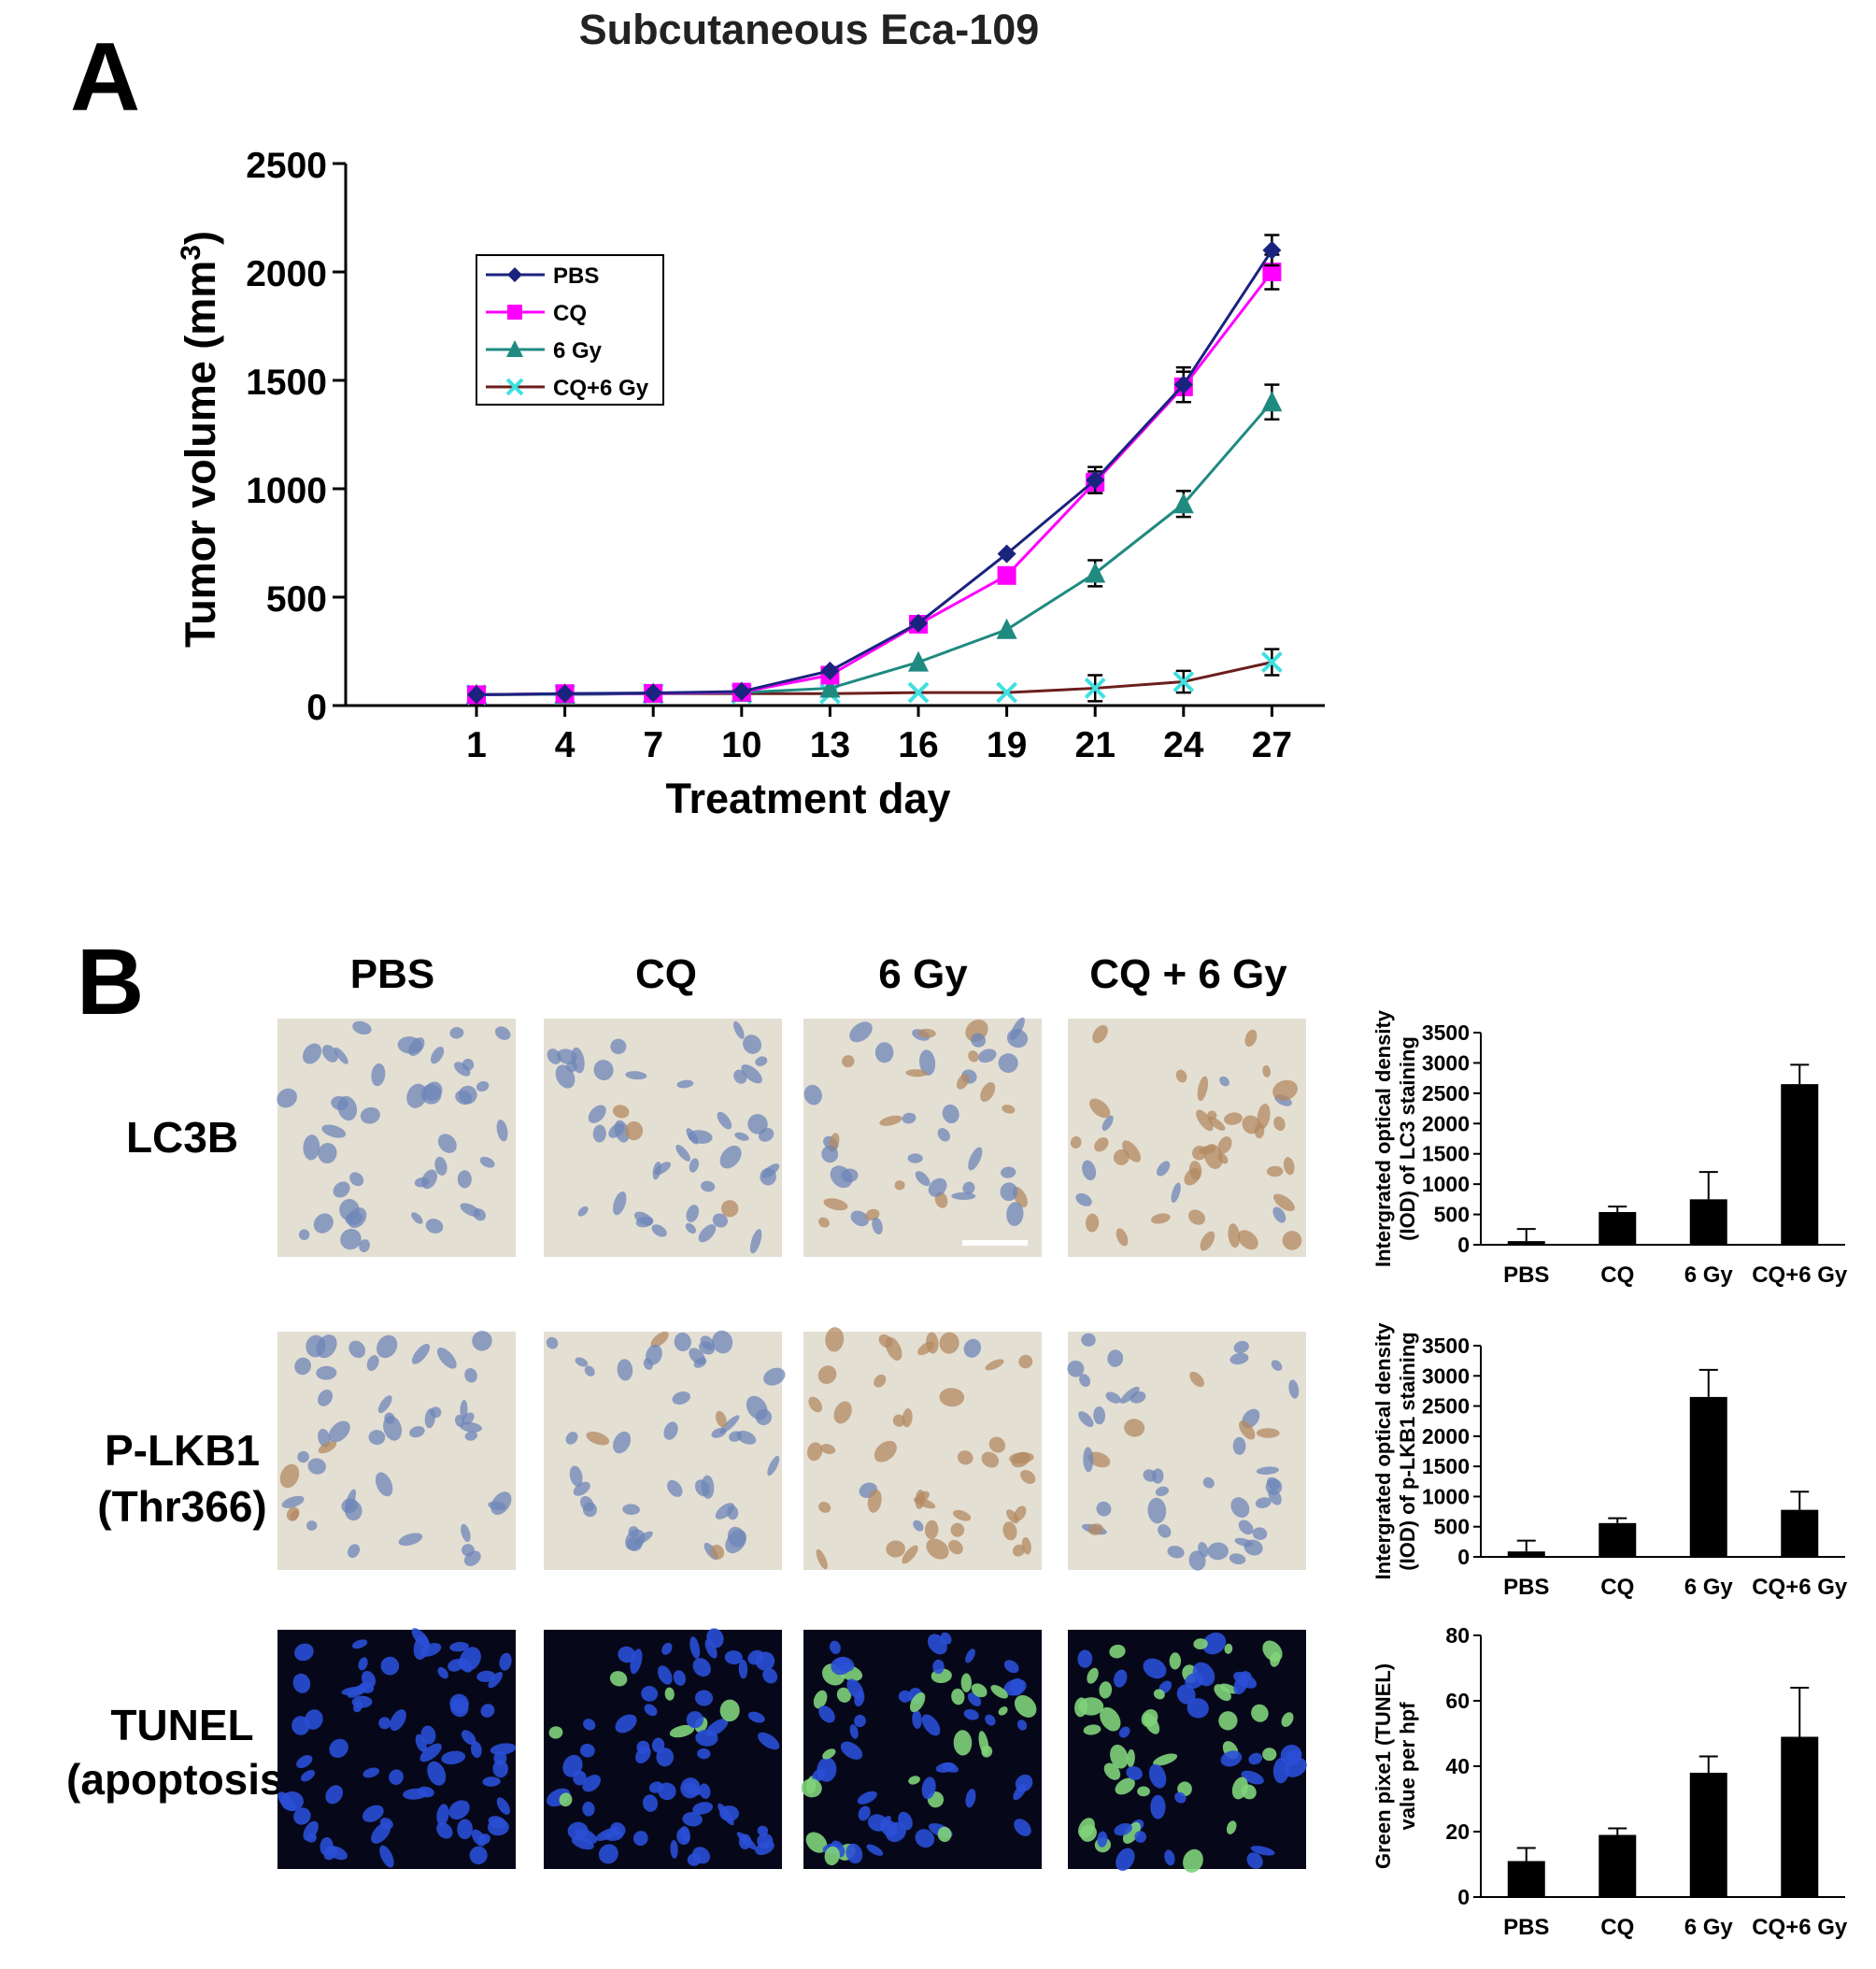 Image resolution: width=1876 pixels, height=1969 pixels. I want to click on x-tick-label: 10, so click(741, 745).